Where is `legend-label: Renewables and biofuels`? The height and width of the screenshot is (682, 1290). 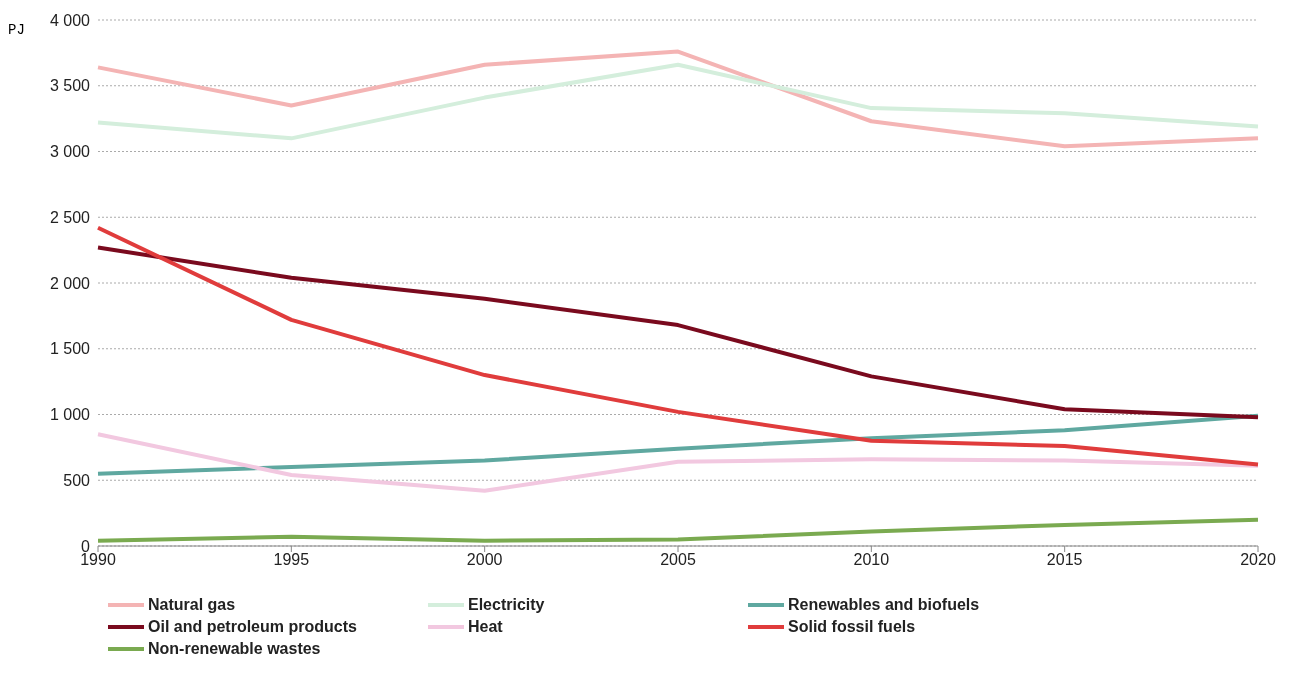 legend-label: Renewables and biofuels is located at coordinates (884, 605).